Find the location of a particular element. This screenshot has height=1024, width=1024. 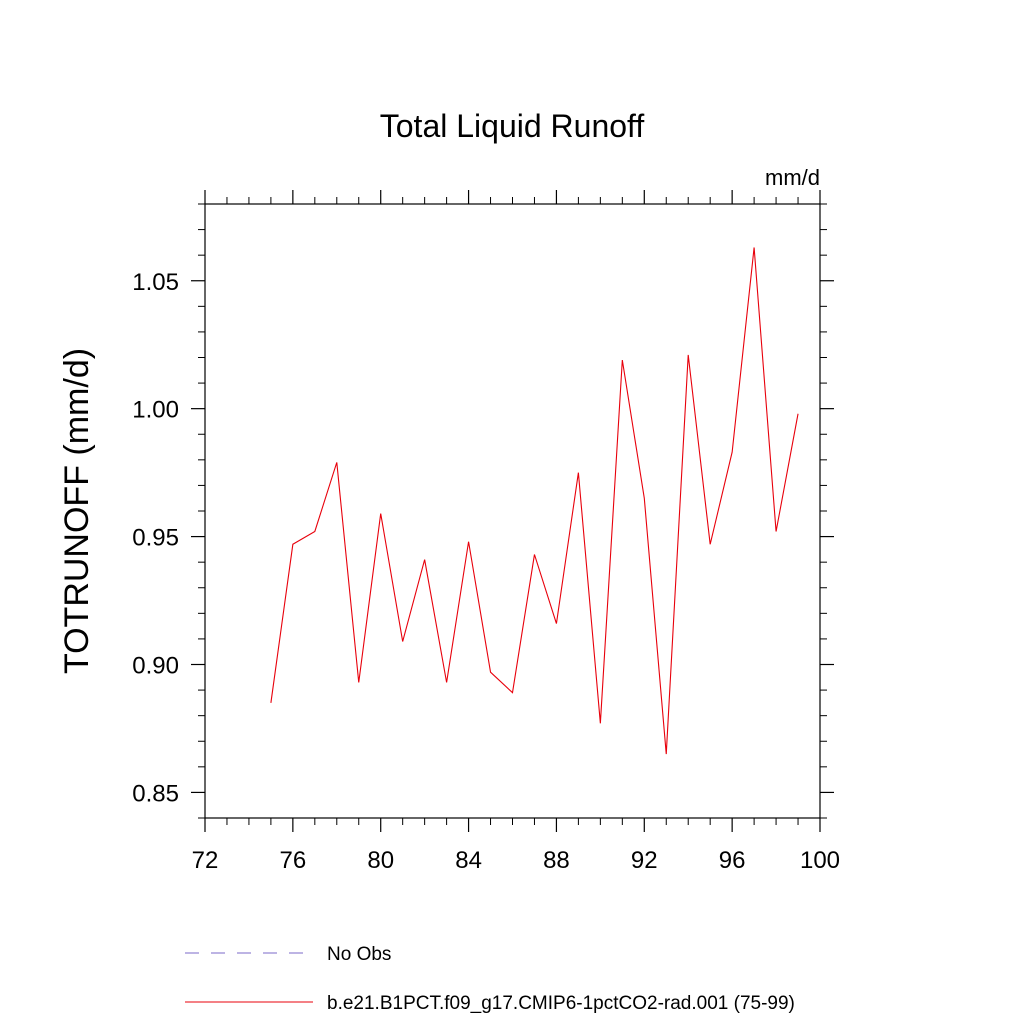

y-axis-label: TOTRUNOFF (mm/d) is located at coordinates (77, 511).